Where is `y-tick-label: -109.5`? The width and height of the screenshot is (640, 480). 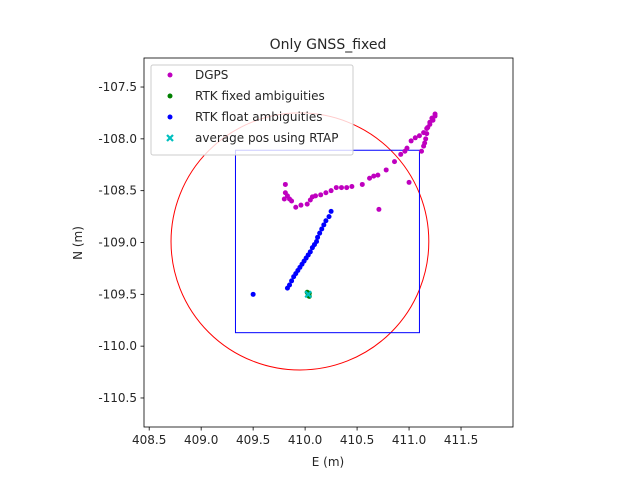
y-tick-label: -109.5 is located at coordinates (117, 294).